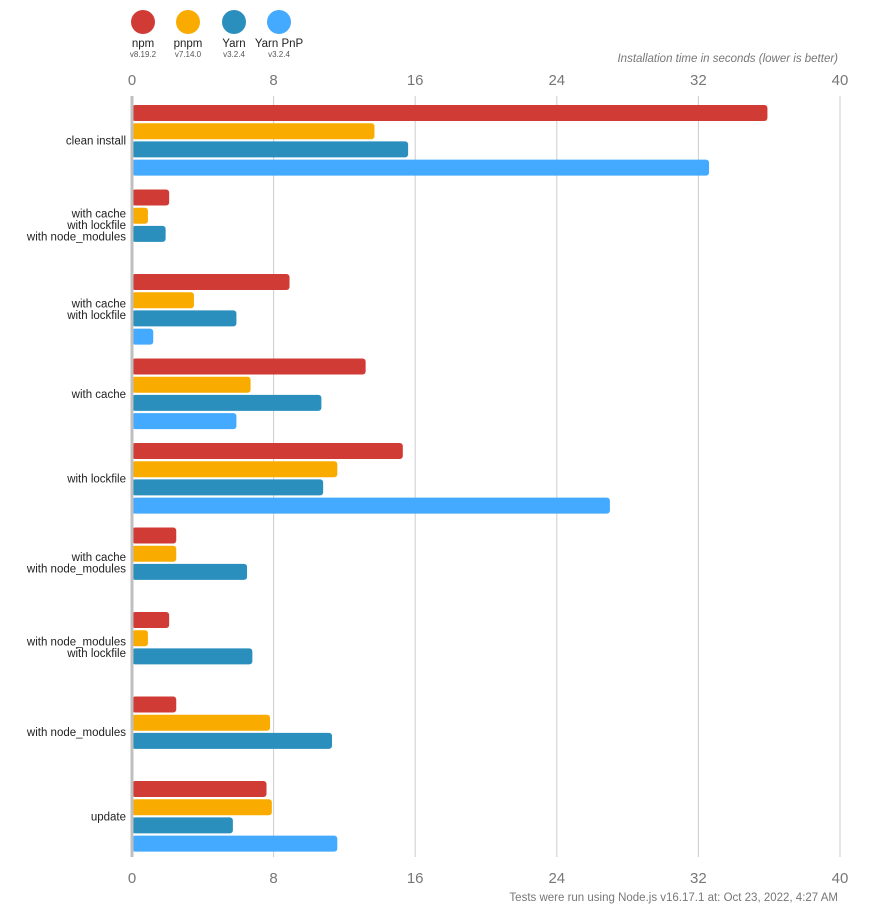 Image resolution: width=895 pixels, height=916 pixels. What do you see at coordinates (840, 80) in the screenshot?
I see `x-tick-label-top: 40` at bounding box center [840, 80].